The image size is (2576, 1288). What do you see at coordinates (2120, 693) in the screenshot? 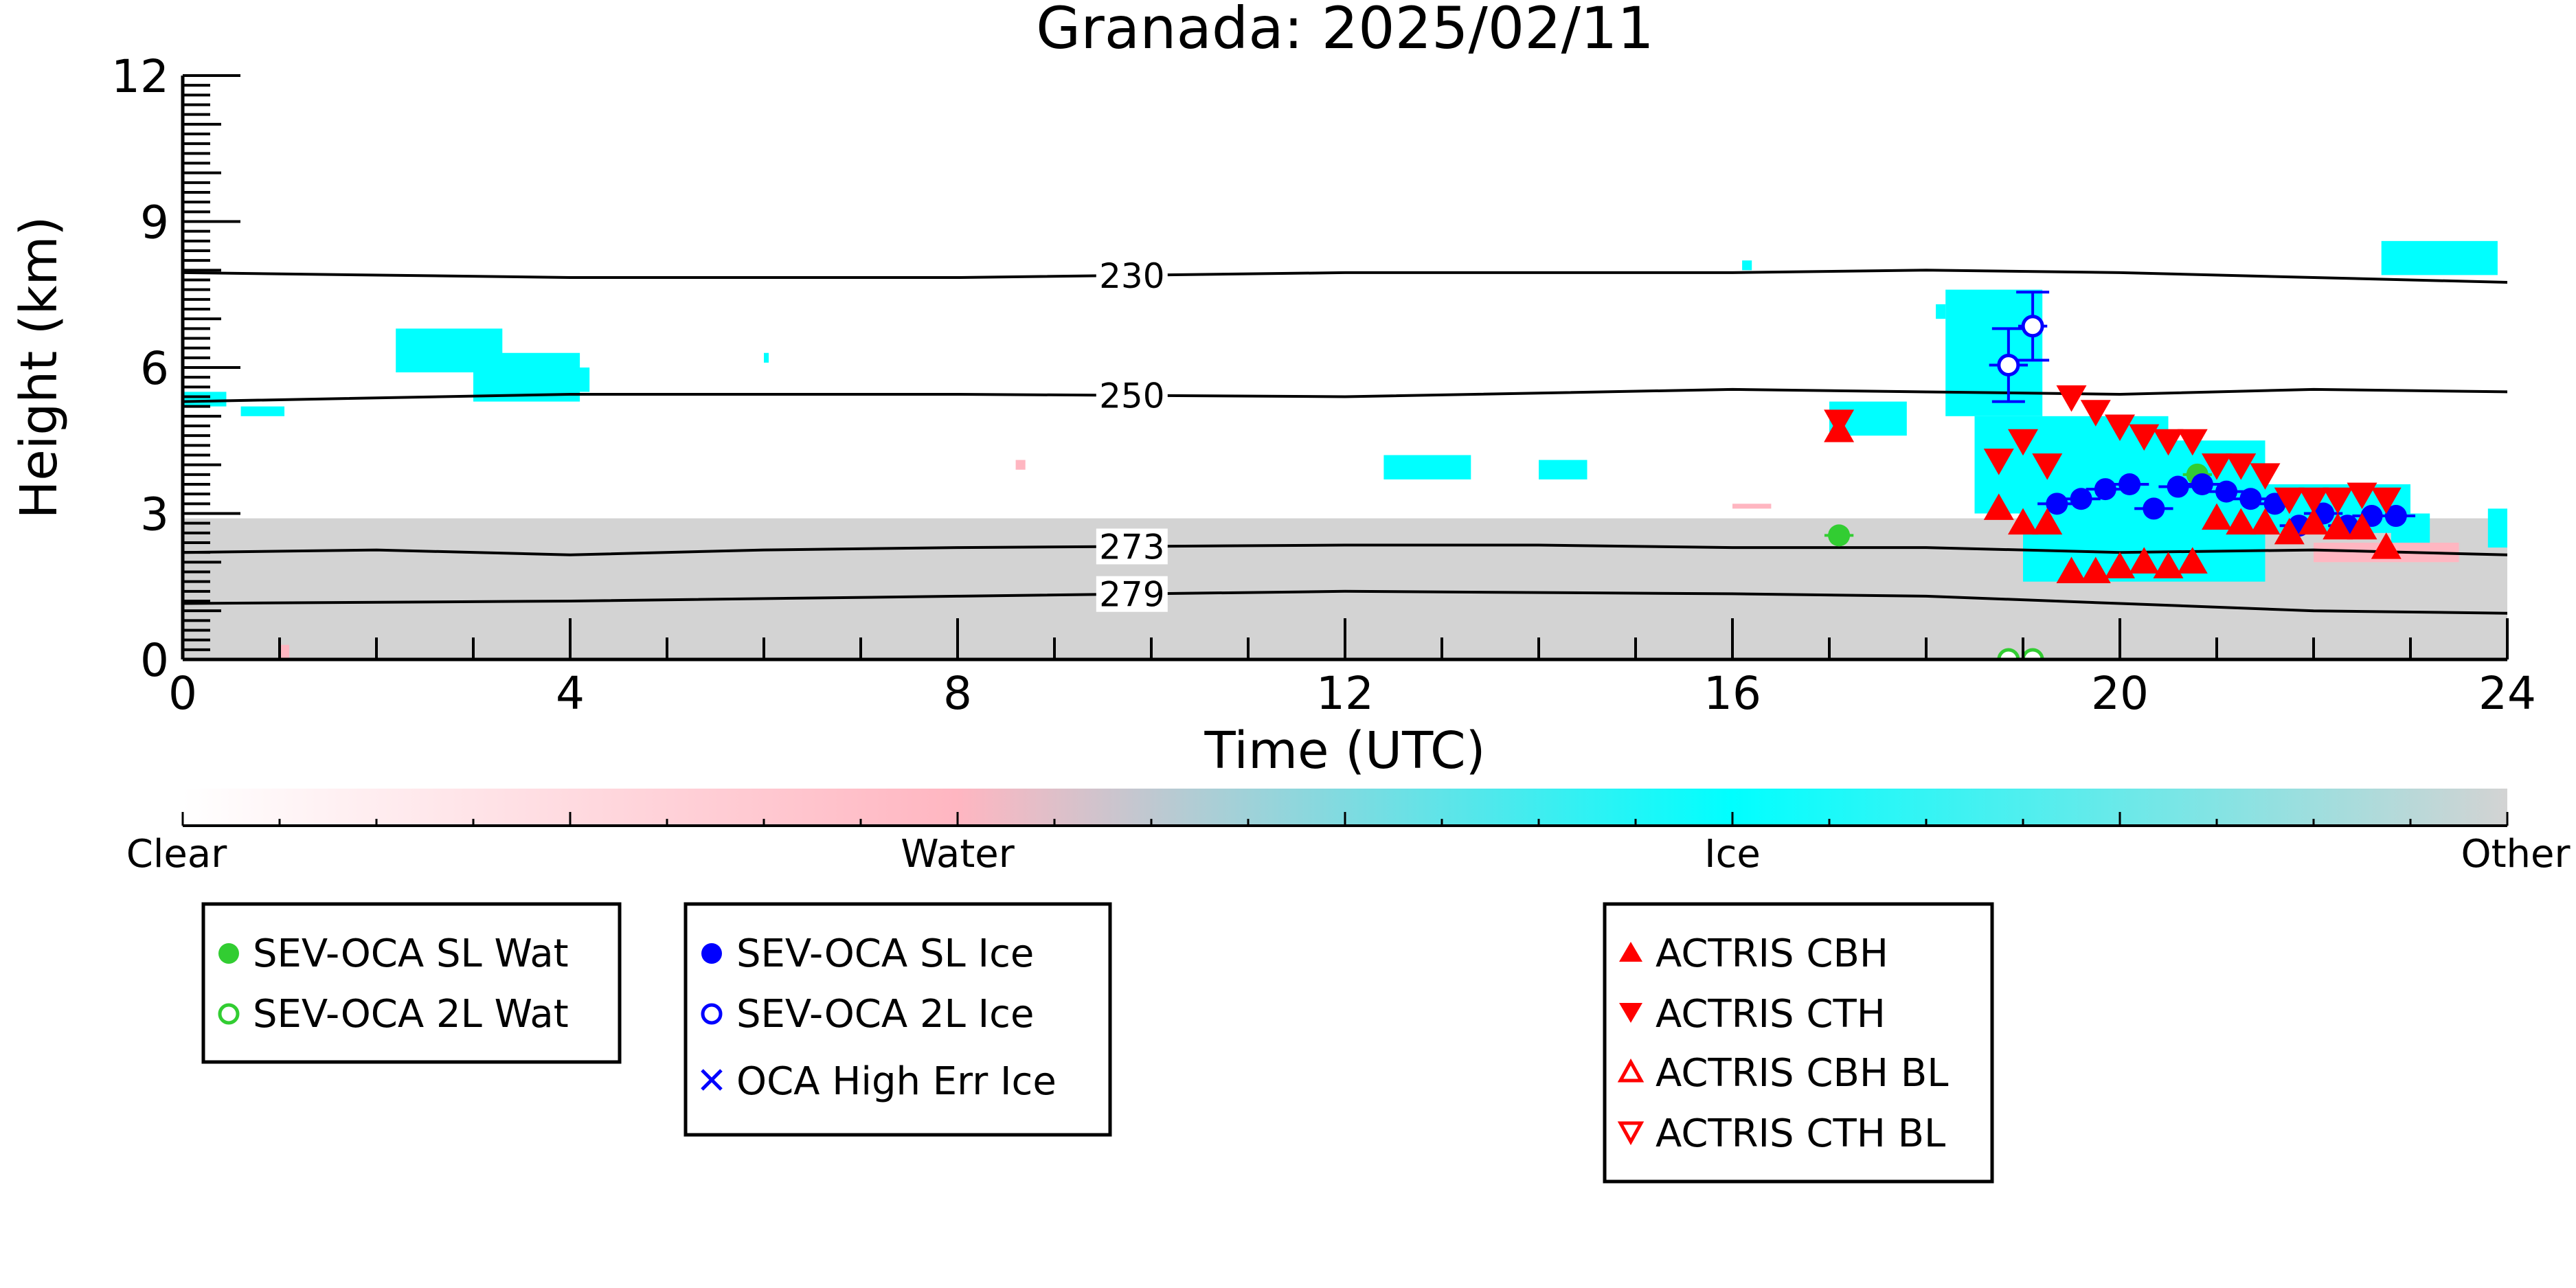
I see `x-tick-label: 20` at bounding box center [2120, 693].